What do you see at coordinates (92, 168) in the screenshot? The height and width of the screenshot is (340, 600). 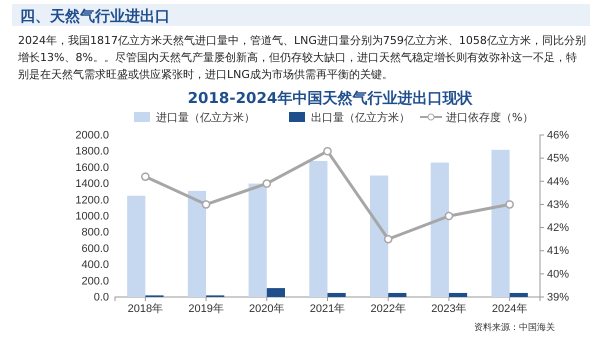 I see `y-tick-label: 1600.0` at bounding box center [92, 168].